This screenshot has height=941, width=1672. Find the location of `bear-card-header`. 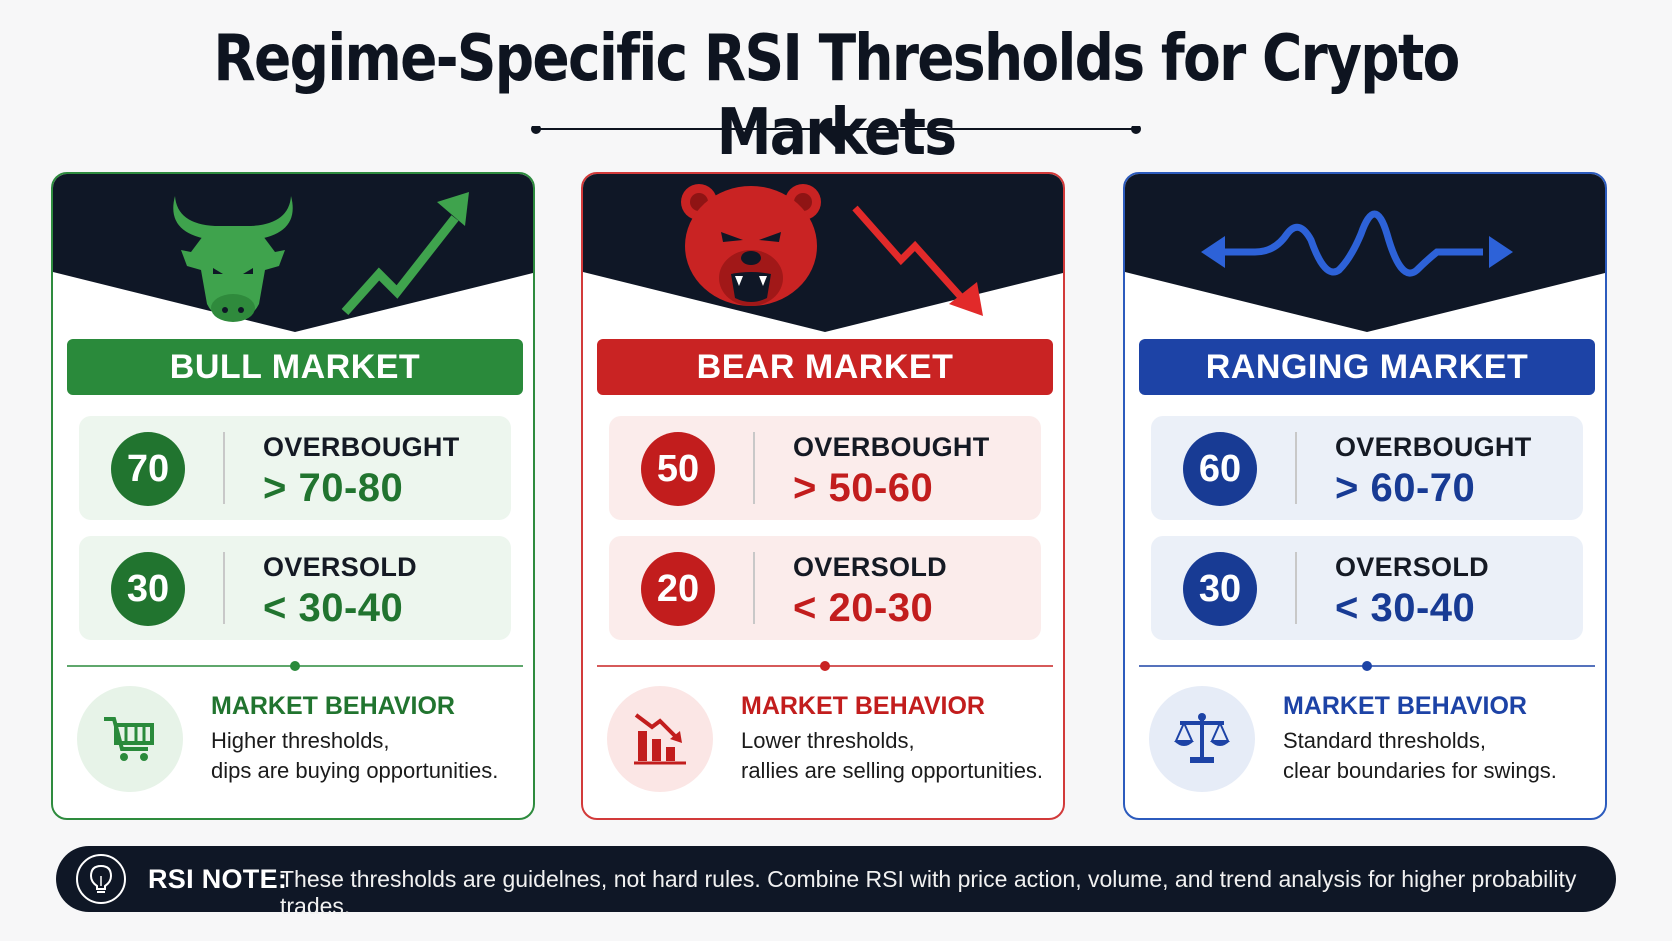

bear-card-header is located at coordinates (823, 253).